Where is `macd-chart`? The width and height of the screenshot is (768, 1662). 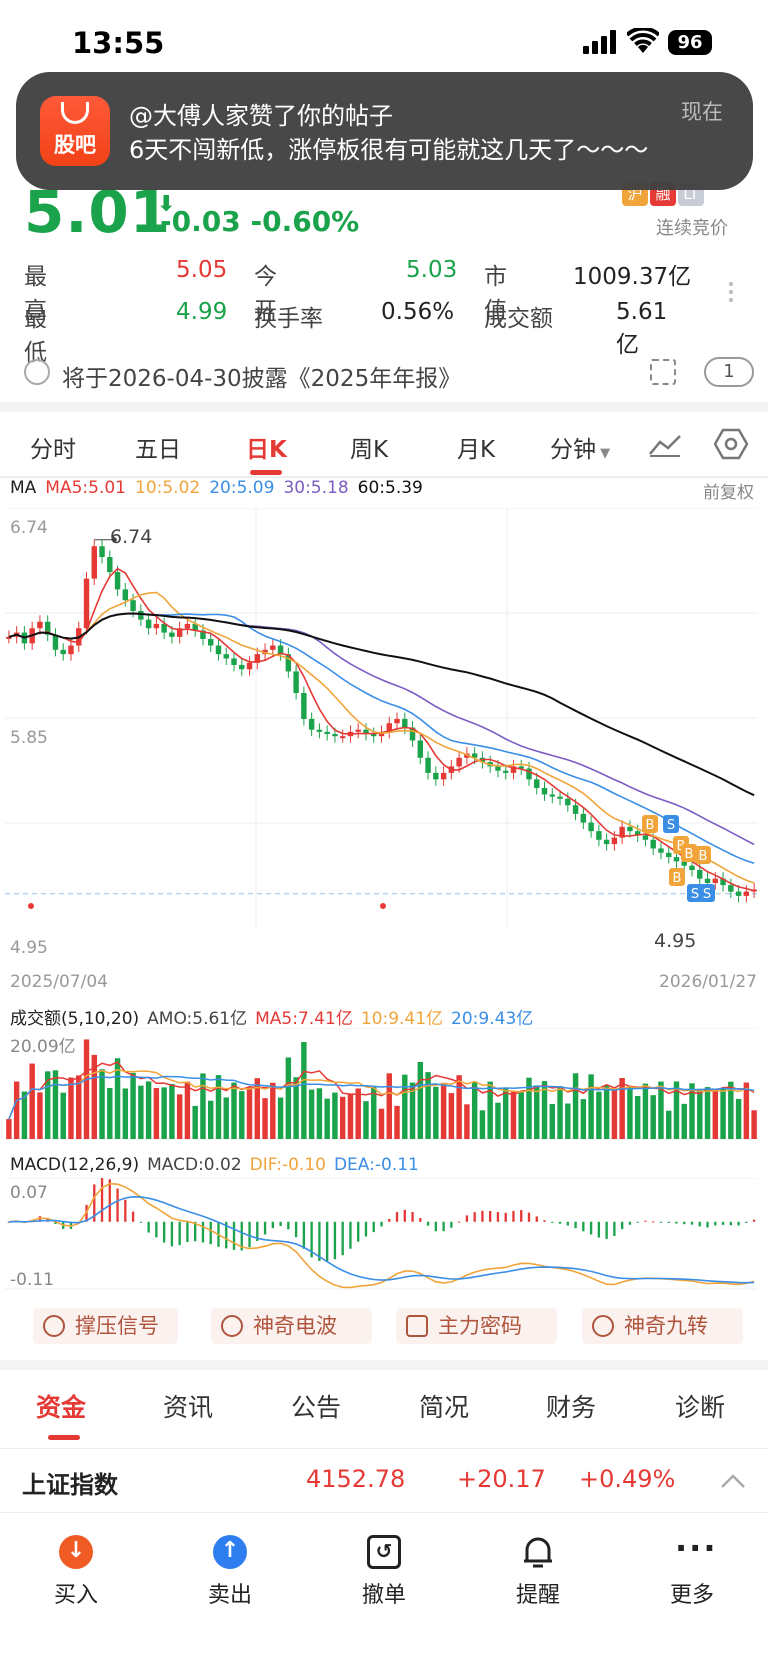
macd-chart is located at coordinates (381, 1234).